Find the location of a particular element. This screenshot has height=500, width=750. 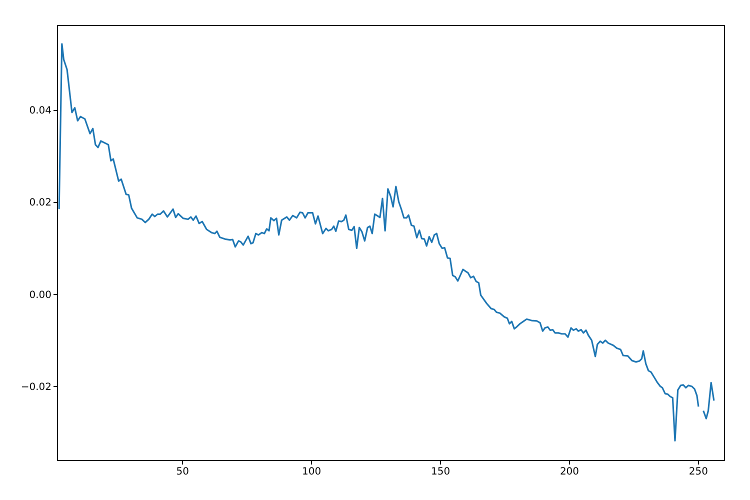

x-tick-label: 100 is located at coordinates (312, 472).